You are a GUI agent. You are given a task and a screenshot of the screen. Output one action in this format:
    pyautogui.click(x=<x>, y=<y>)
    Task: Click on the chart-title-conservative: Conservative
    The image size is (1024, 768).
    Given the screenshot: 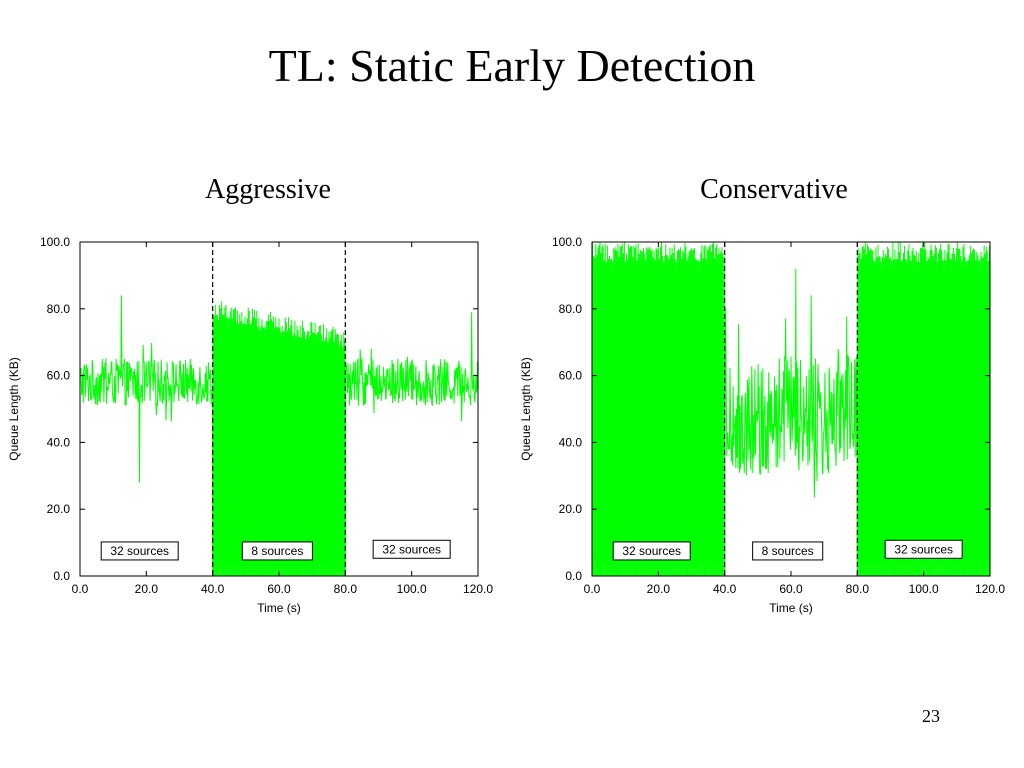 What is the action you would take?
    pyautogui.click(x=774, y=189)
    